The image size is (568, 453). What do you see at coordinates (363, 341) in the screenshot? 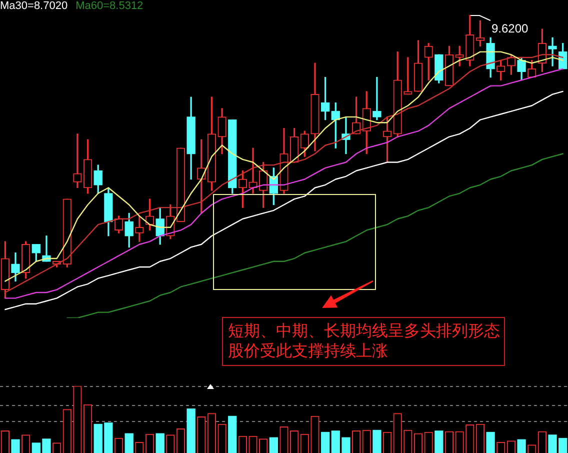
I see `text: 短期、中期、长期均线呈多头排列形态股价受此支撑持续上涨` at bounding box center [363, 341].